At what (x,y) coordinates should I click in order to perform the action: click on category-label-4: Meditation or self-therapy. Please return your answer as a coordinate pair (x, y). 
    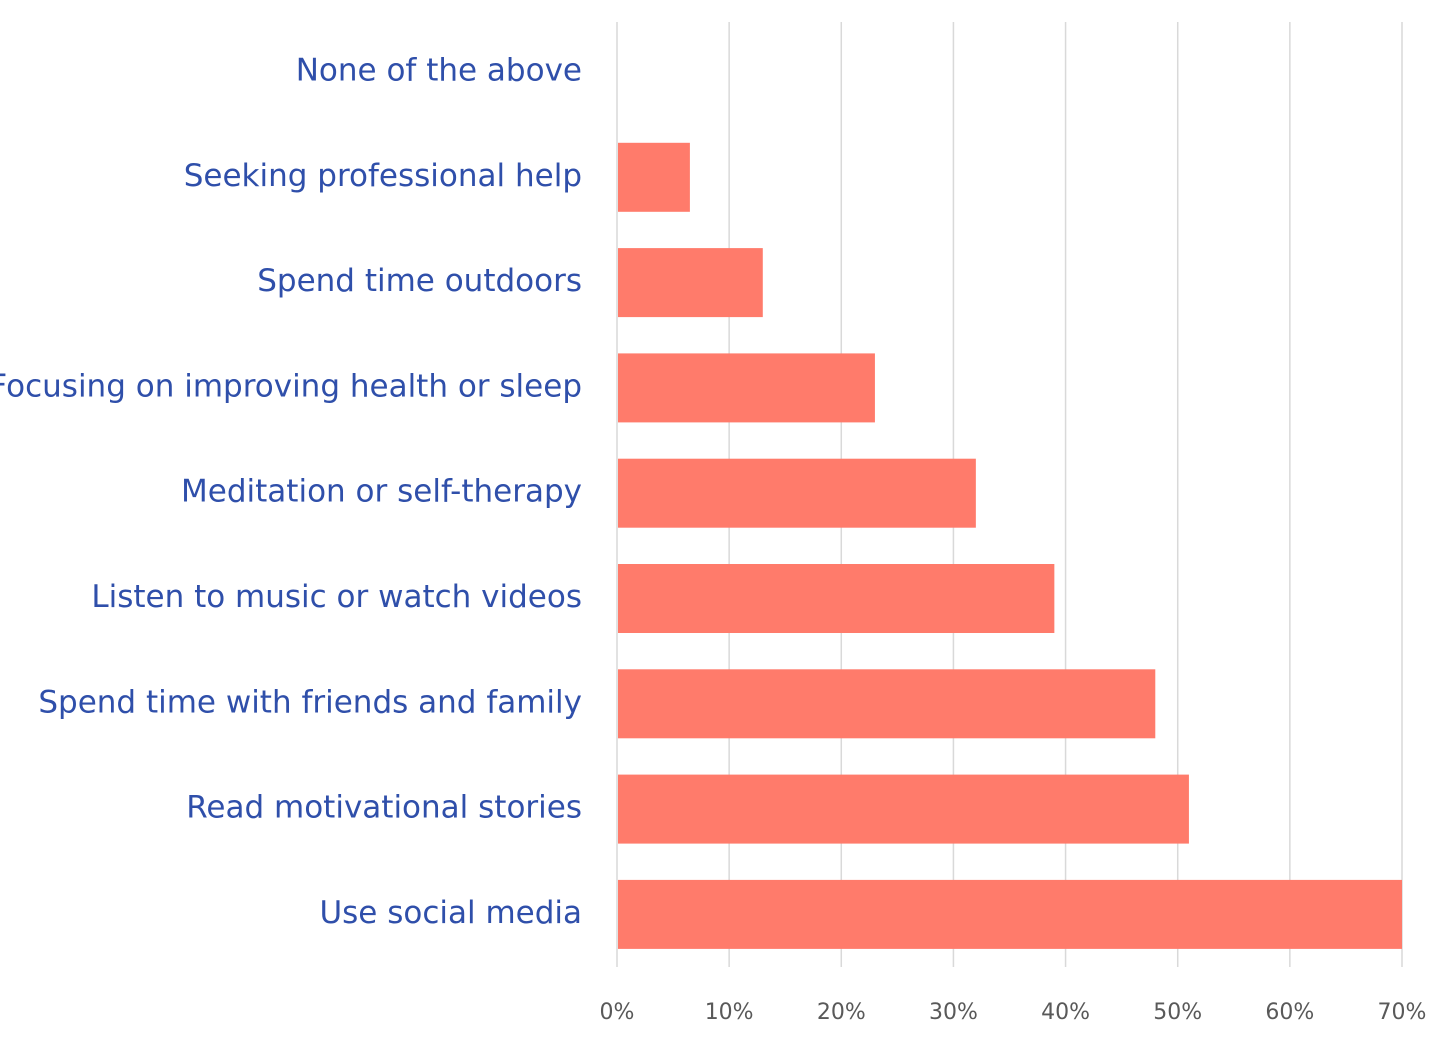
    Looking at the image, I should click on (381, 492).